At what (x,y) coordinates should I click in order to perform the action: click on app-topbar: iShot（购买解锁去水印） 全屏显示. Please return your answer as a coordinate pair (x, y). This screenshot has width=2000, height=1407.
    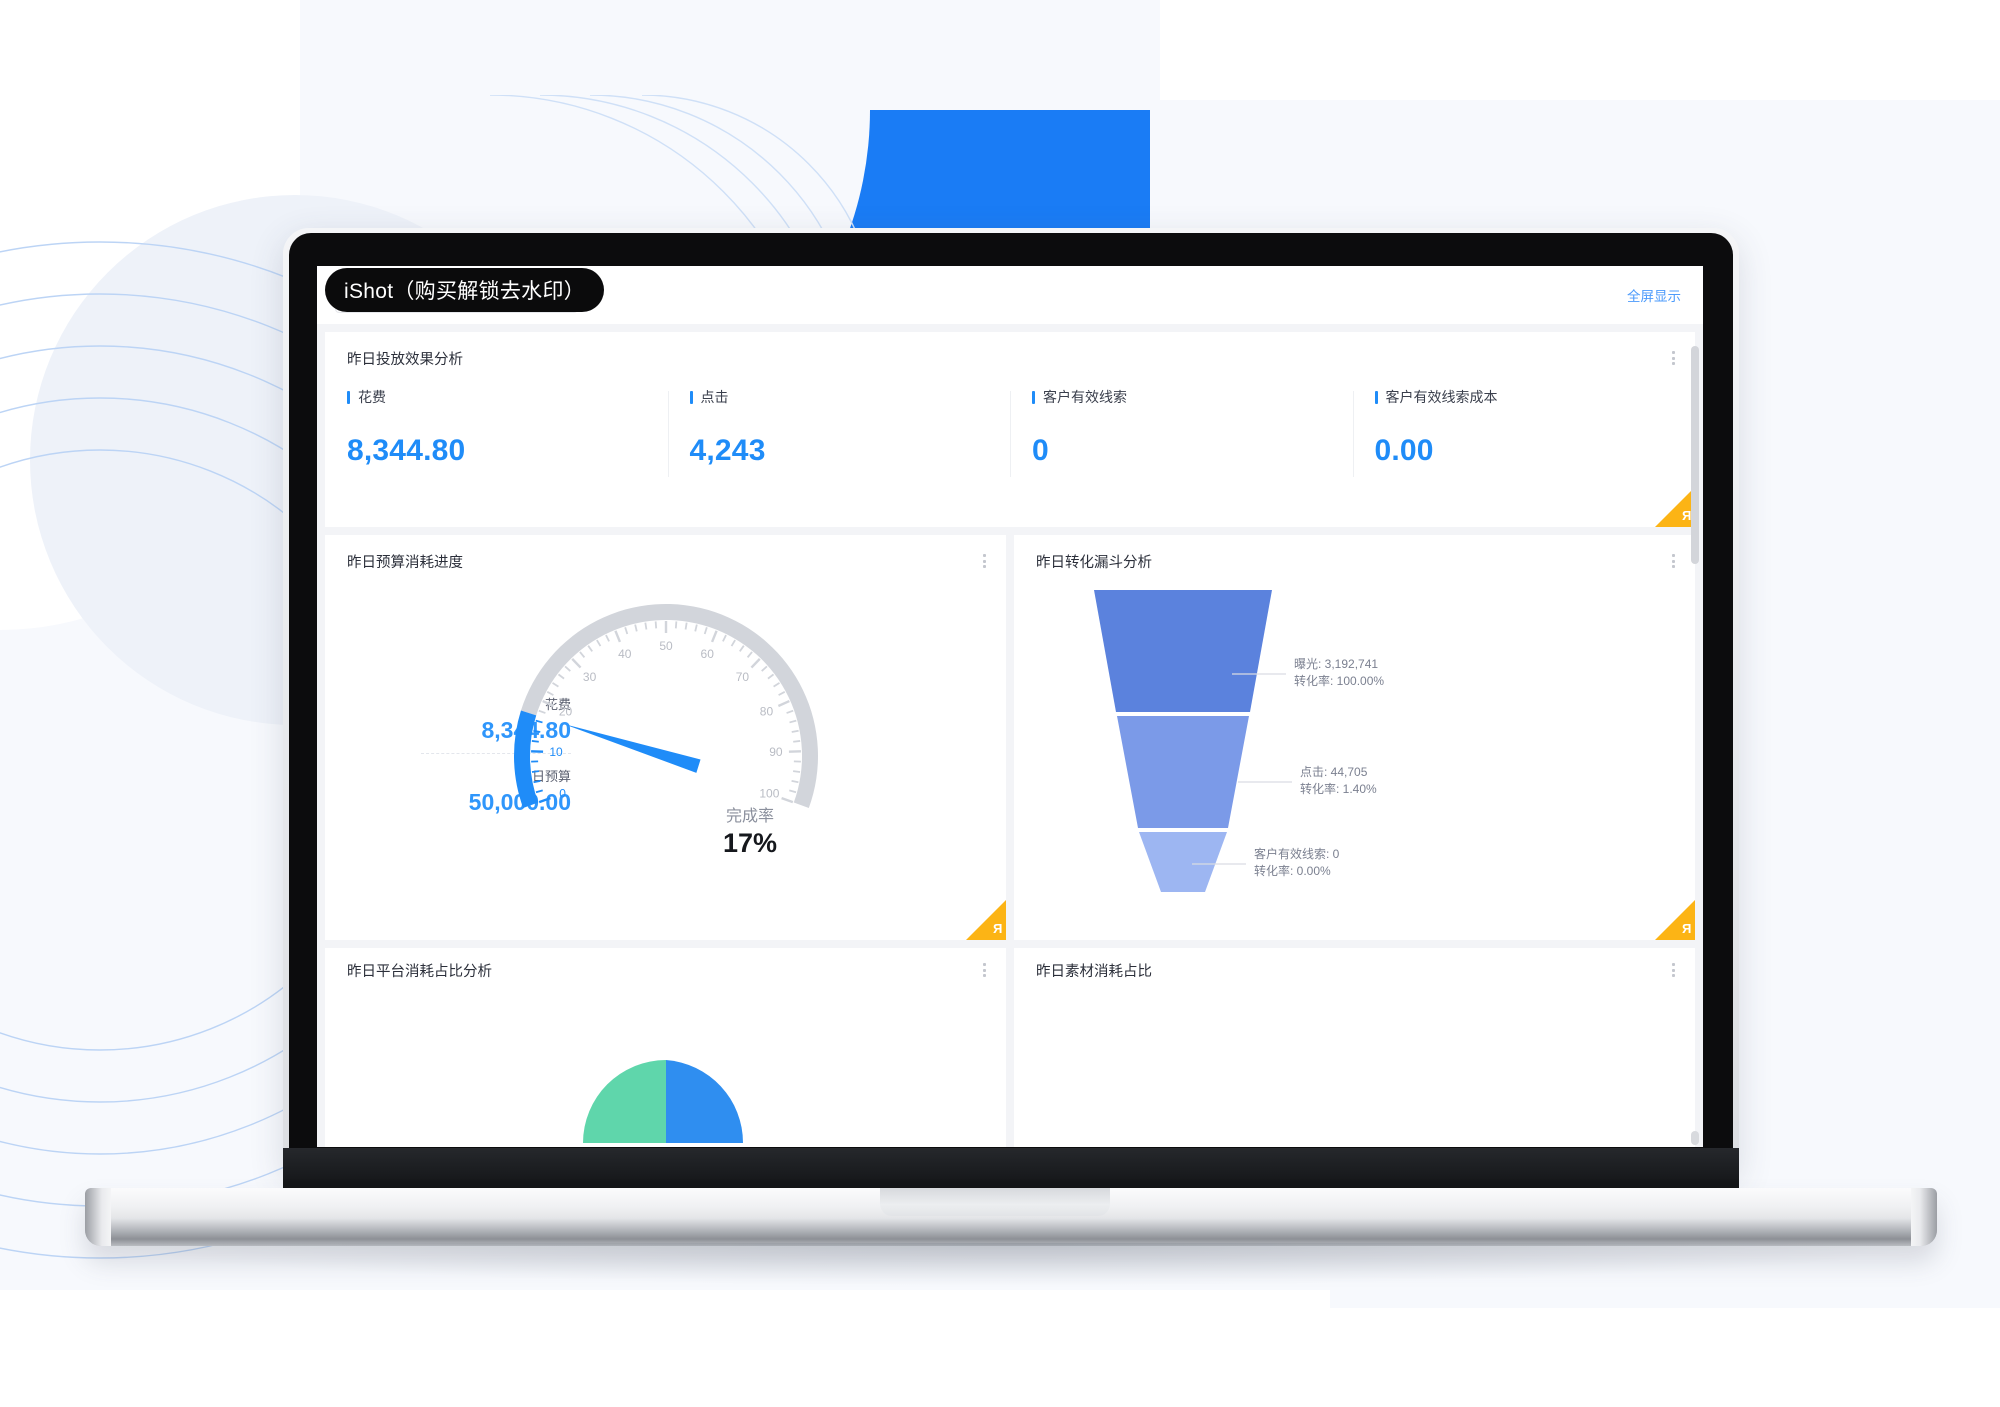
    Looking at the image, I should click on (1010, 295).